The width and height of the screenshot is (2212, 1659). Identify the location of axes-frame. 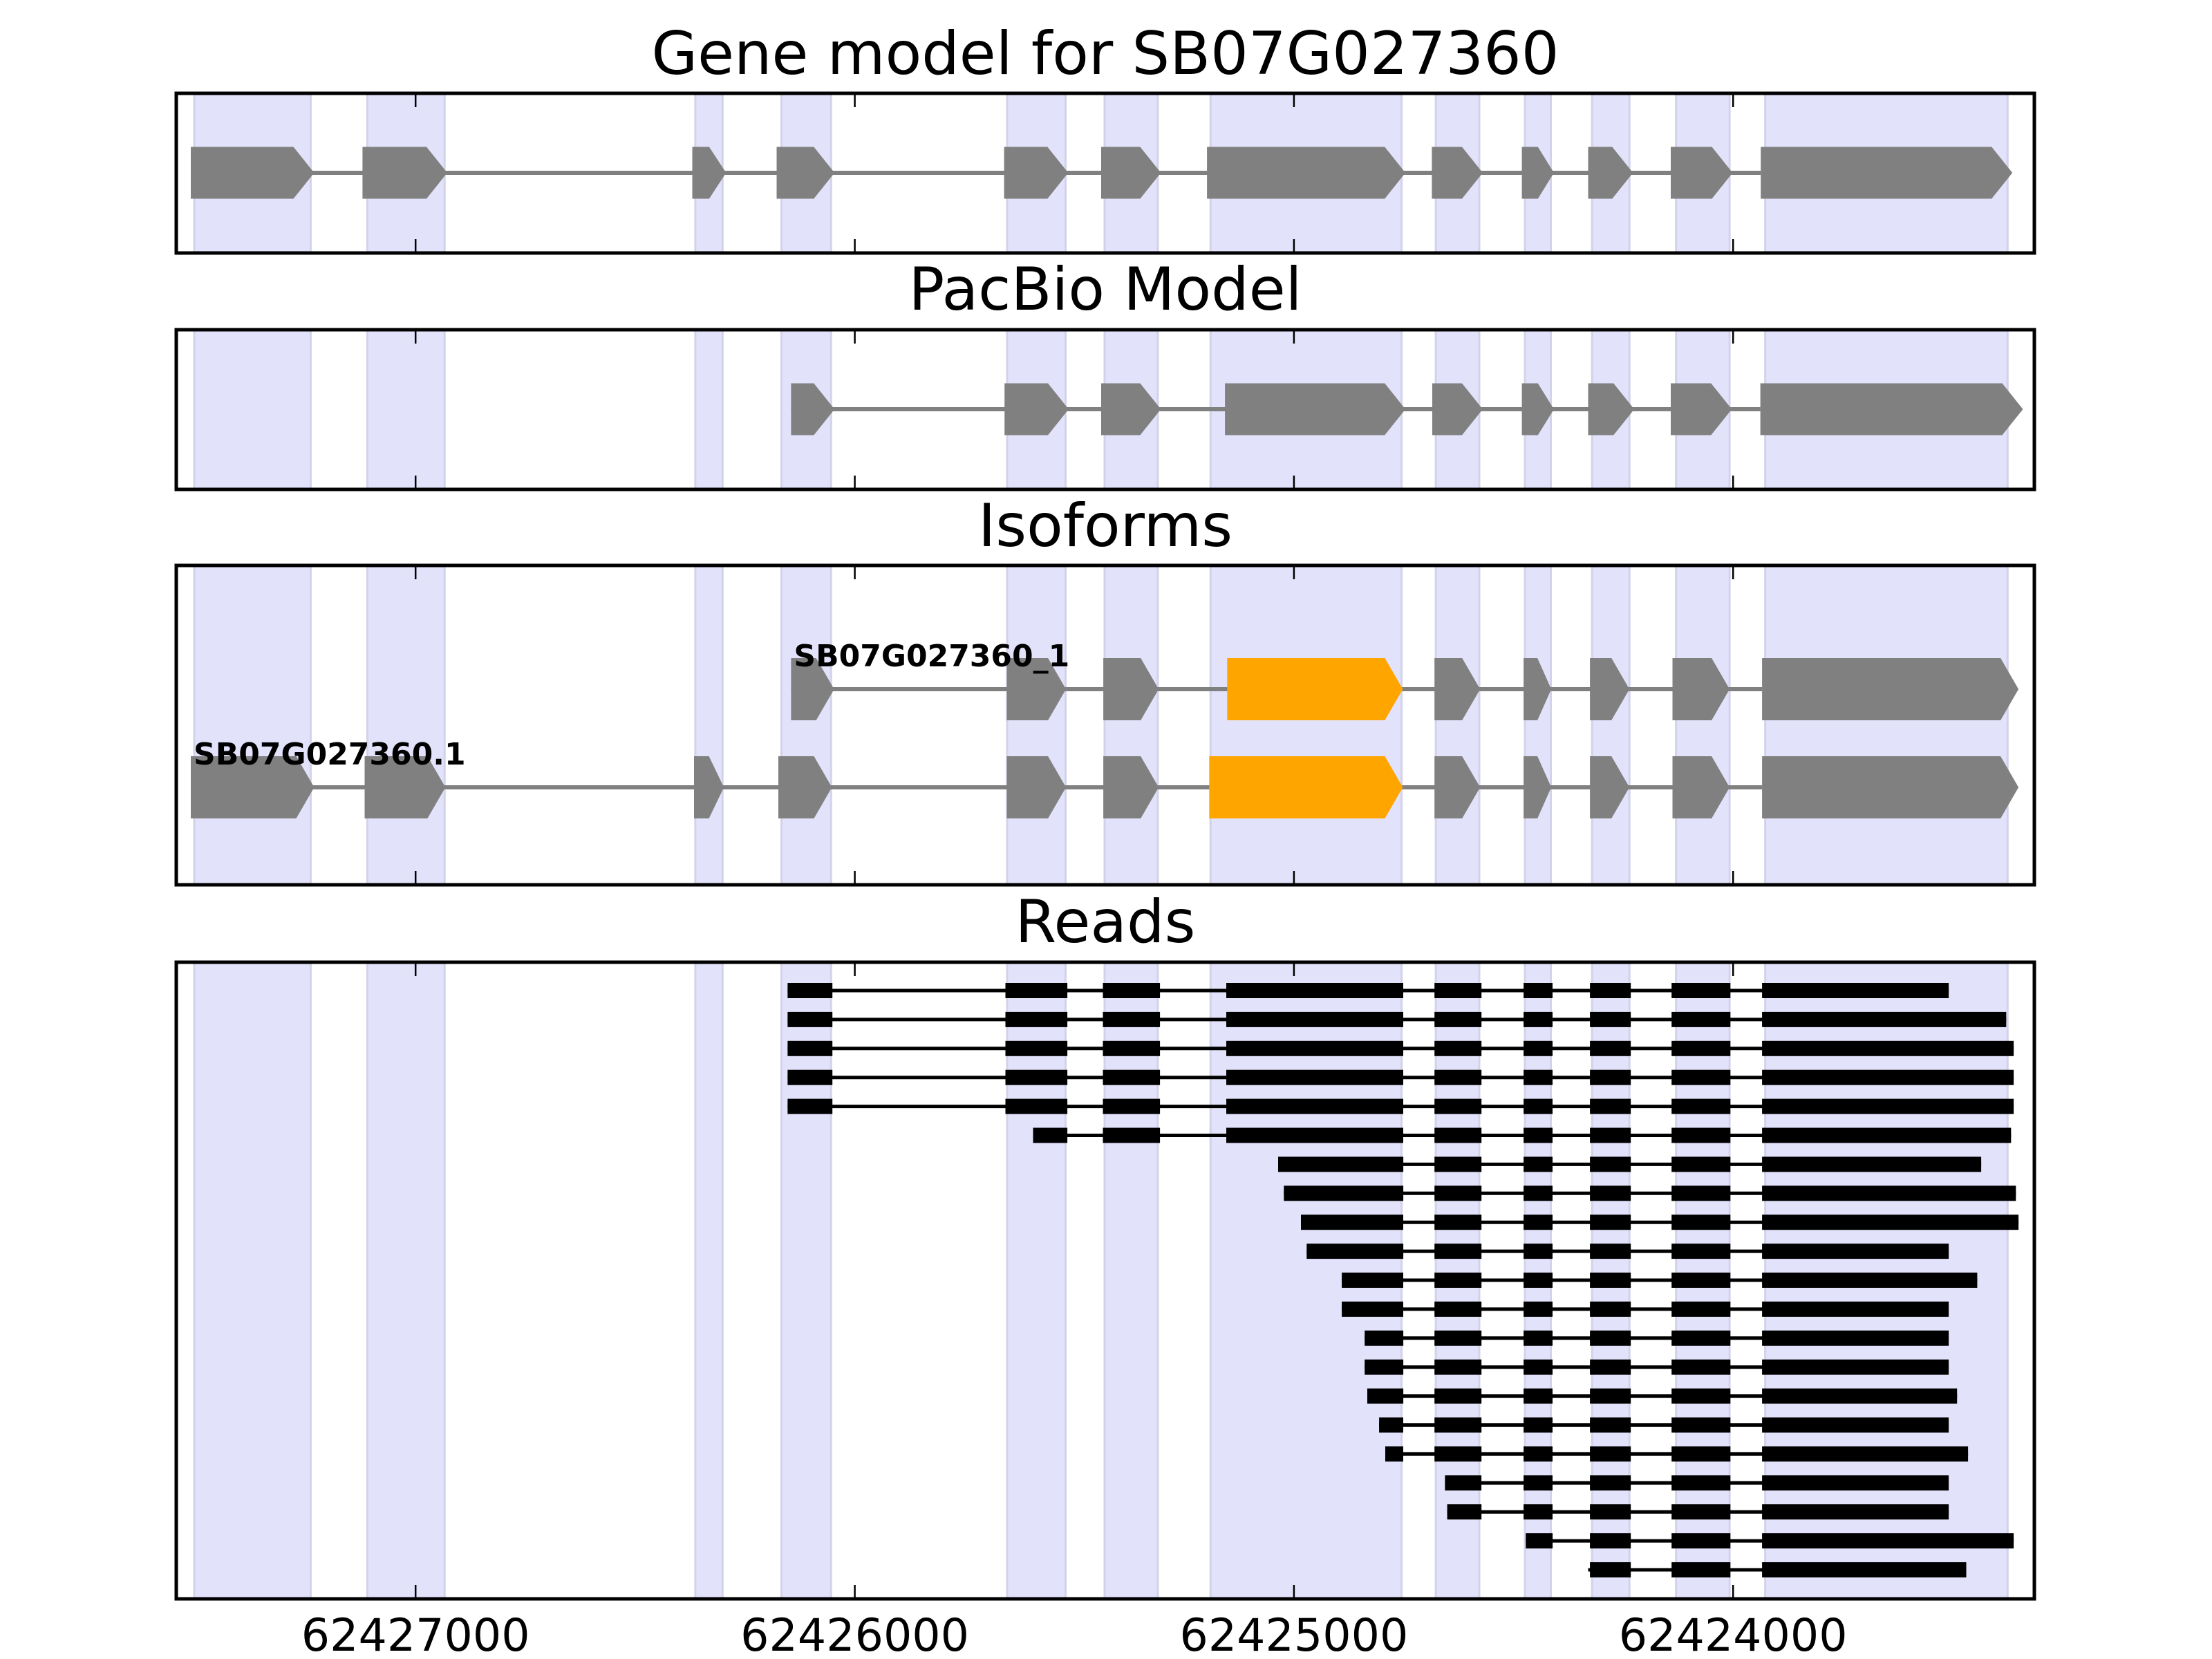
(1105, 409).